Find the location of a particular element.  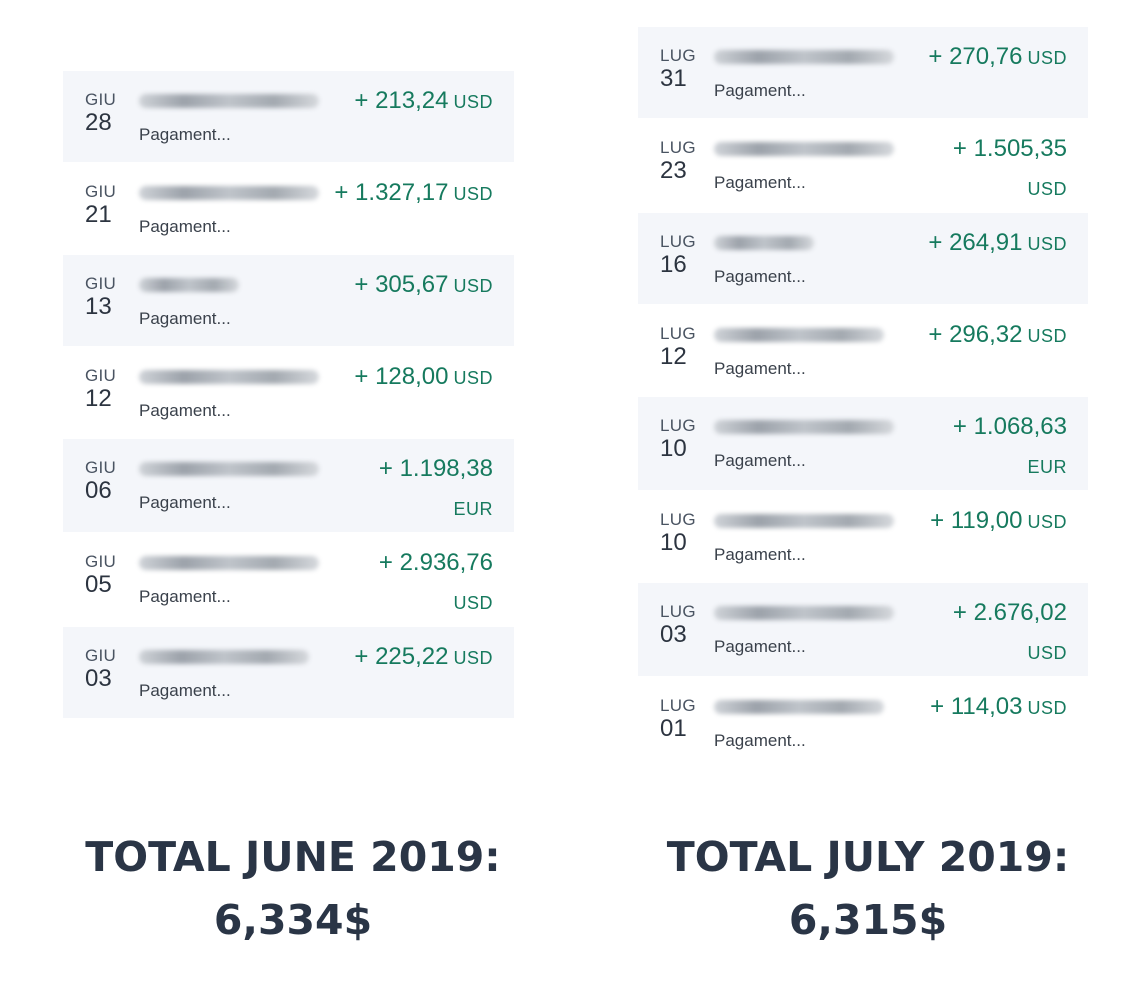

transaction-row: GIU 12 Pagament... + 128,00 USD is located at coordinates (288, 392).